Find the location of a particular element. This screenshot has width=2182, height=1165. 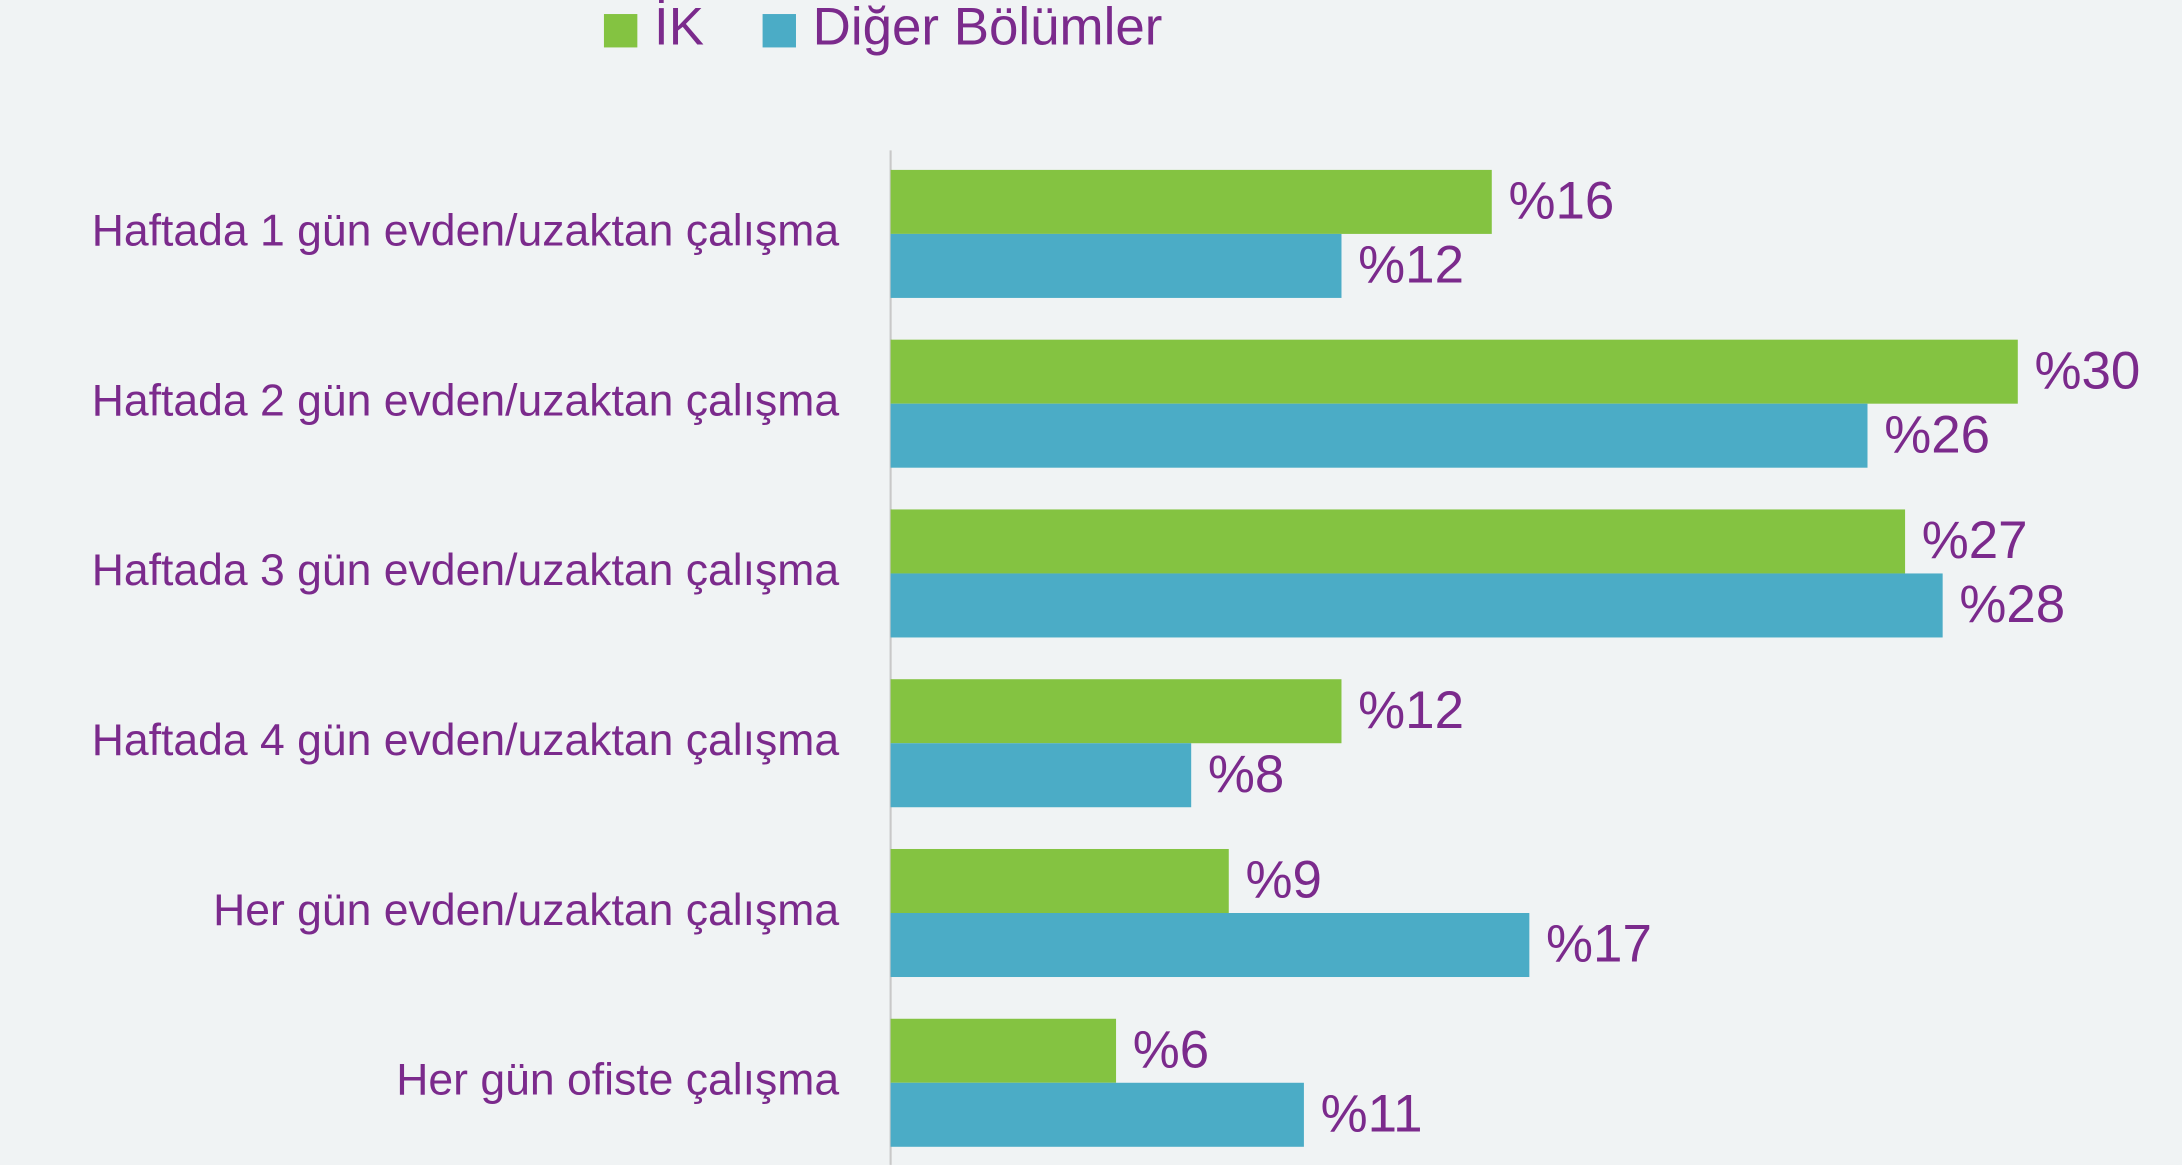

category-label: Her gün ofiste çalışma is located at coordinates (617, 1080).